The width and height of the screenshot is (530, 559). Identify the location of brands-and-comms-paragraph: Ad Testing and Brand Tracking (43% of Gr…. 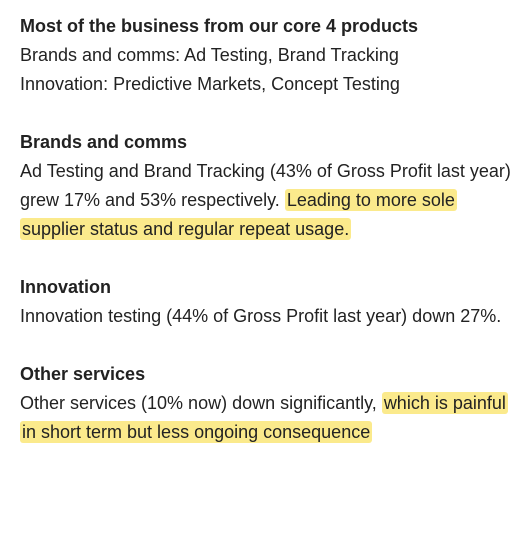
(268, 200).